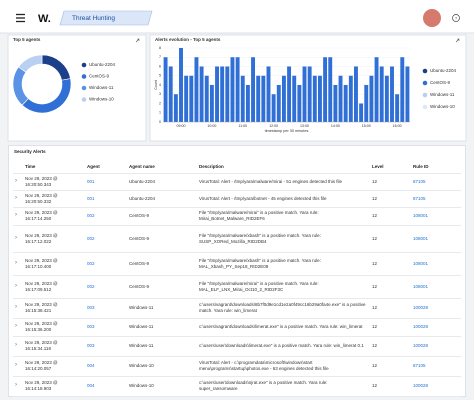 The width and height of the screenshot is (474, 400). I want to click on time: Nov 29, 2023 @ 16:14:20.057, so click(41, 365).